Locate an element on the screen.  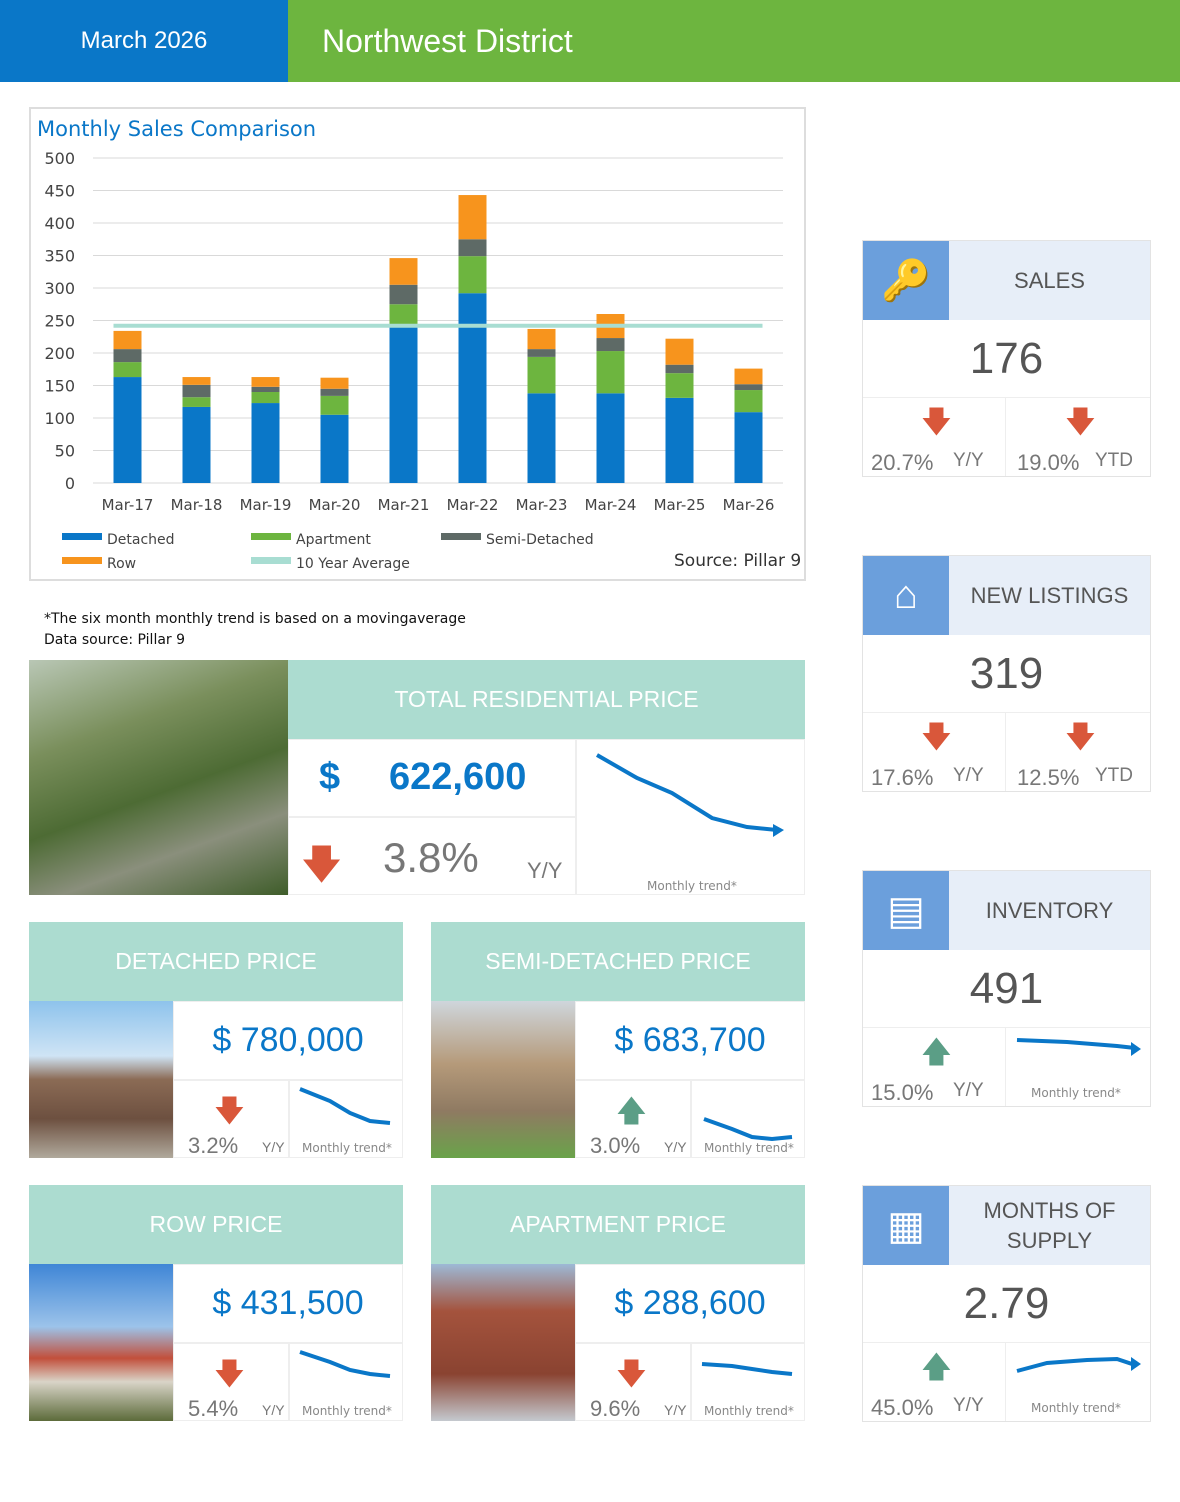
house-icon: ⌂ is located at coordinates (906, 595).